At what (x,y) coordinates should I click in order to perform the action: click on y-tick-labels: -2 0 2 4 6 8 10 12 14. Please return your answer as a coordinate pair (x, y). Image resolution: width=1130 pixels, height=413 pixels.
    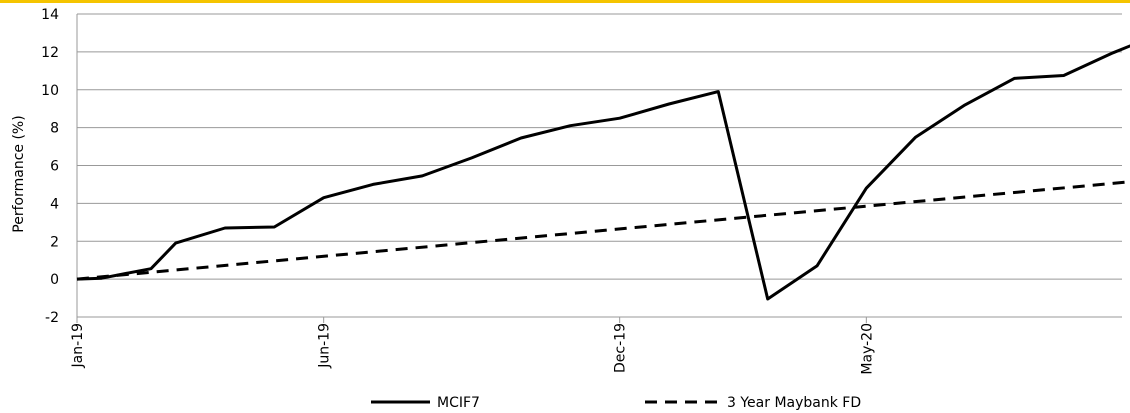
    Looking at the image, I should click on (50, 166).